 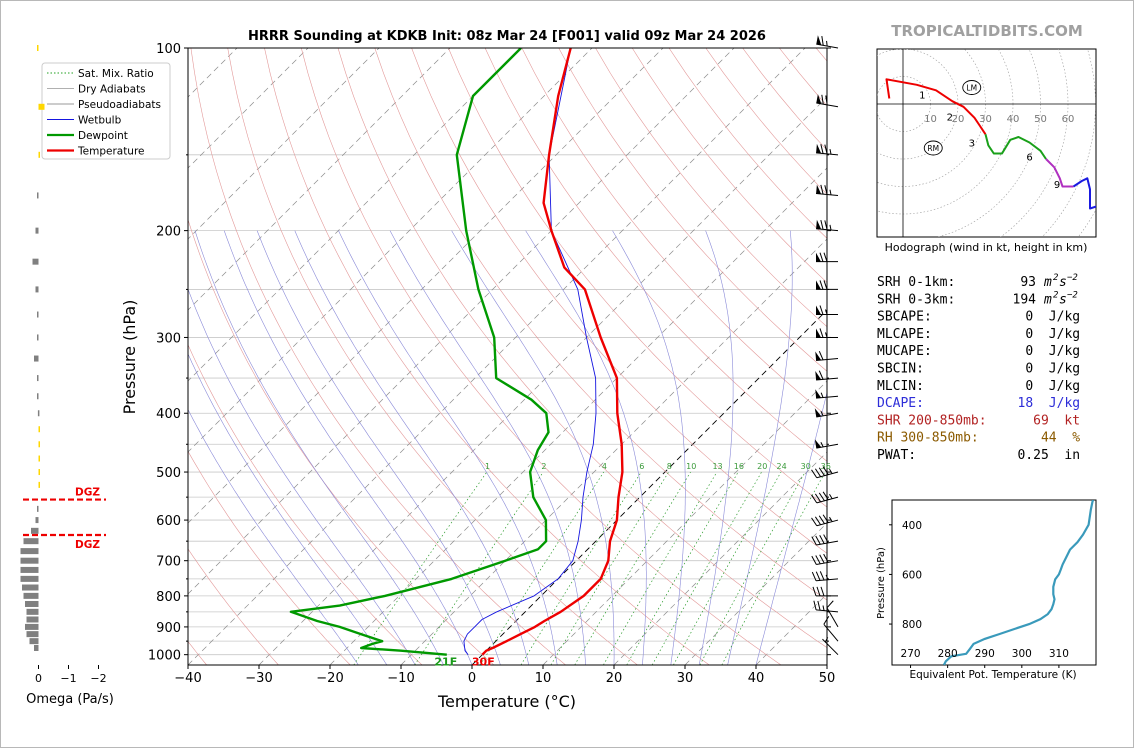 I want to click on x-tick-label: 20, so click(x=614, y=678).